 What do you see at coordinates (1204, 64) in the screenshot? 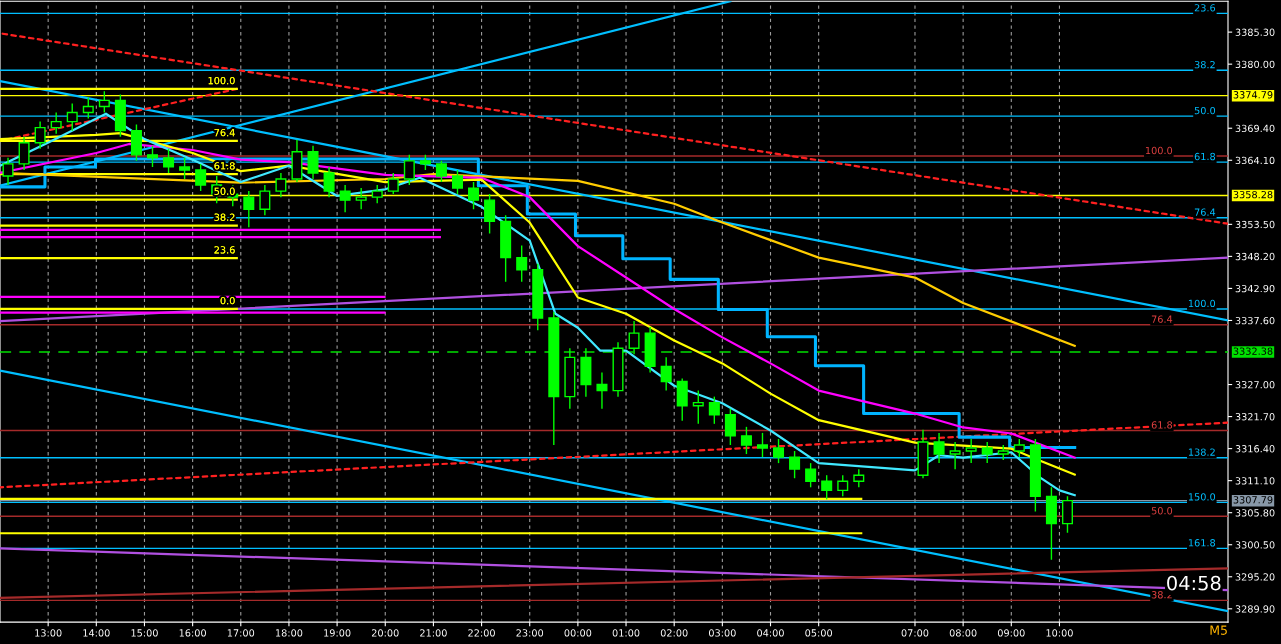
I see `annotation: 38.2` at bounding box center [1204, 64].